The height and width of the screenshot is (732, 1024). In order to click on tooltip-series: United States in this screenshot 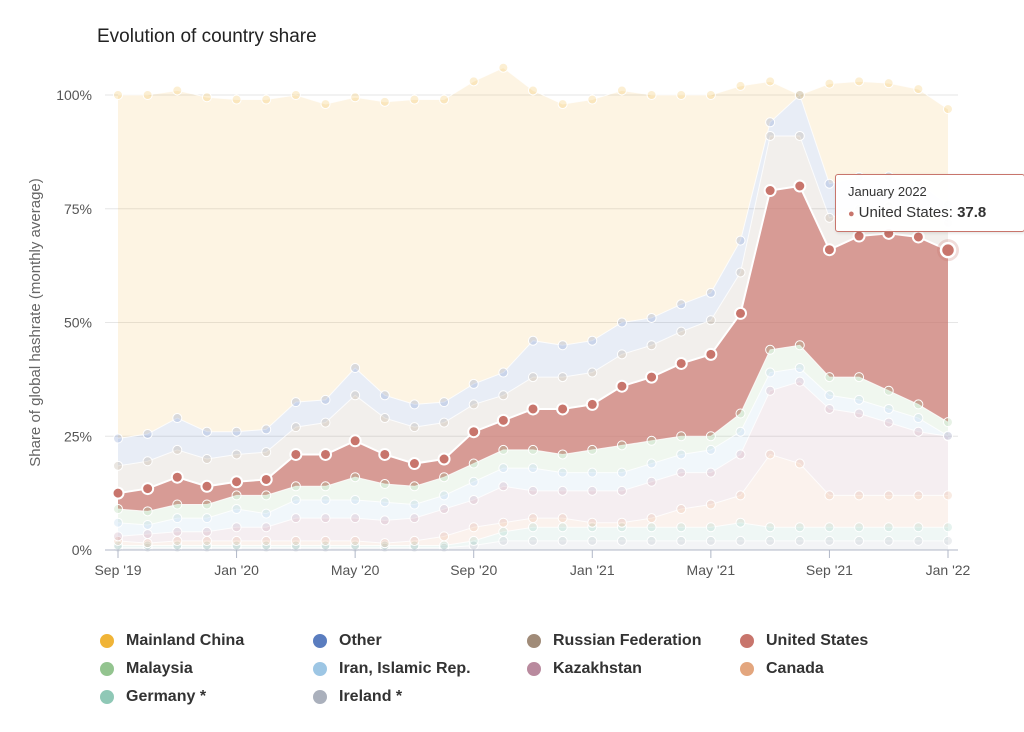, I will do `click(903, 212)`.